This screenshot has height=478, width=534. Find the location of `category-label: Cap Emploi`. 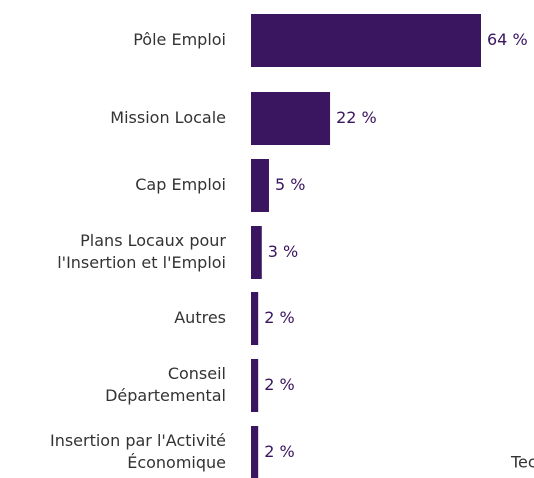

category-label: Cap Emploi is located at coordinates (180, 184).